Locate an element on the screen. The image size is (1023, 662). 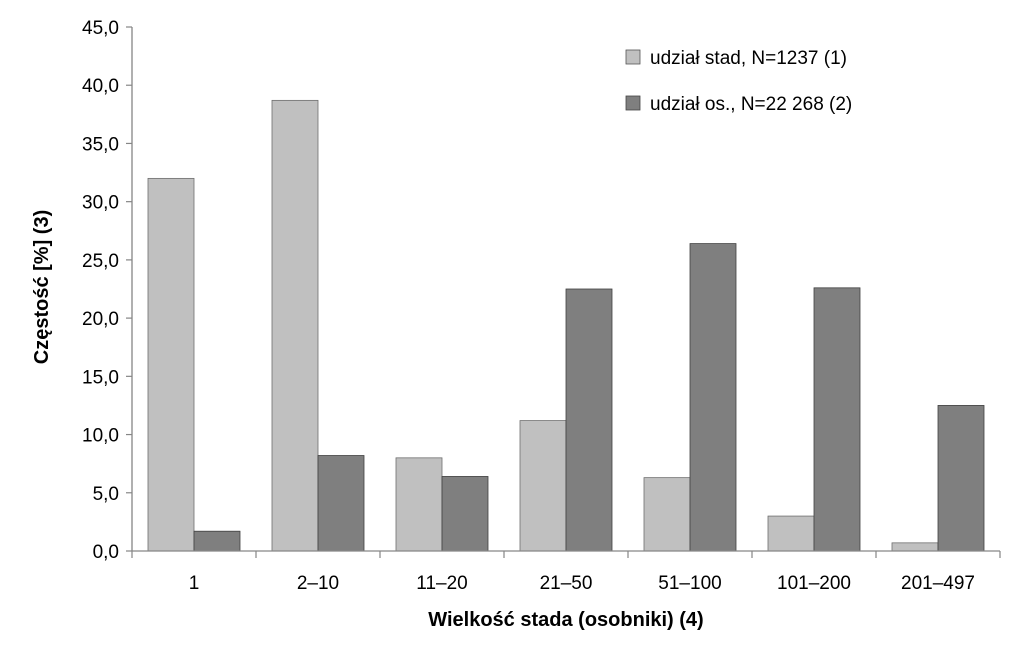
y-tick-label: 15,0 is located at coordinates (100, 377).